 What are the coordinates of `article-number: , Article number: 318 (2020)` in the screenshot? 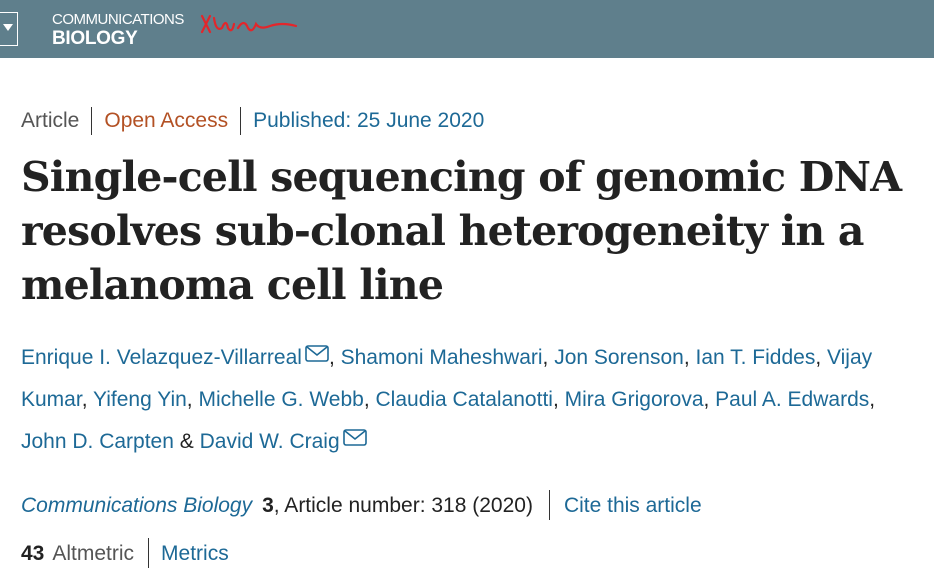 It's located at (403, 505).